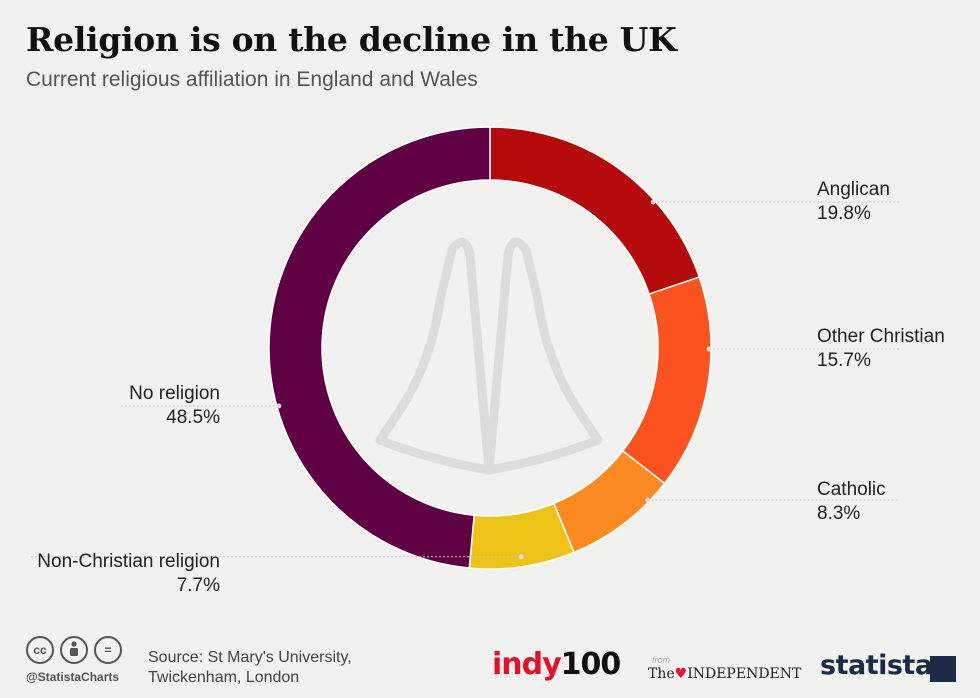  I want to click on slice-value: 19.8%, so click(844, 213).